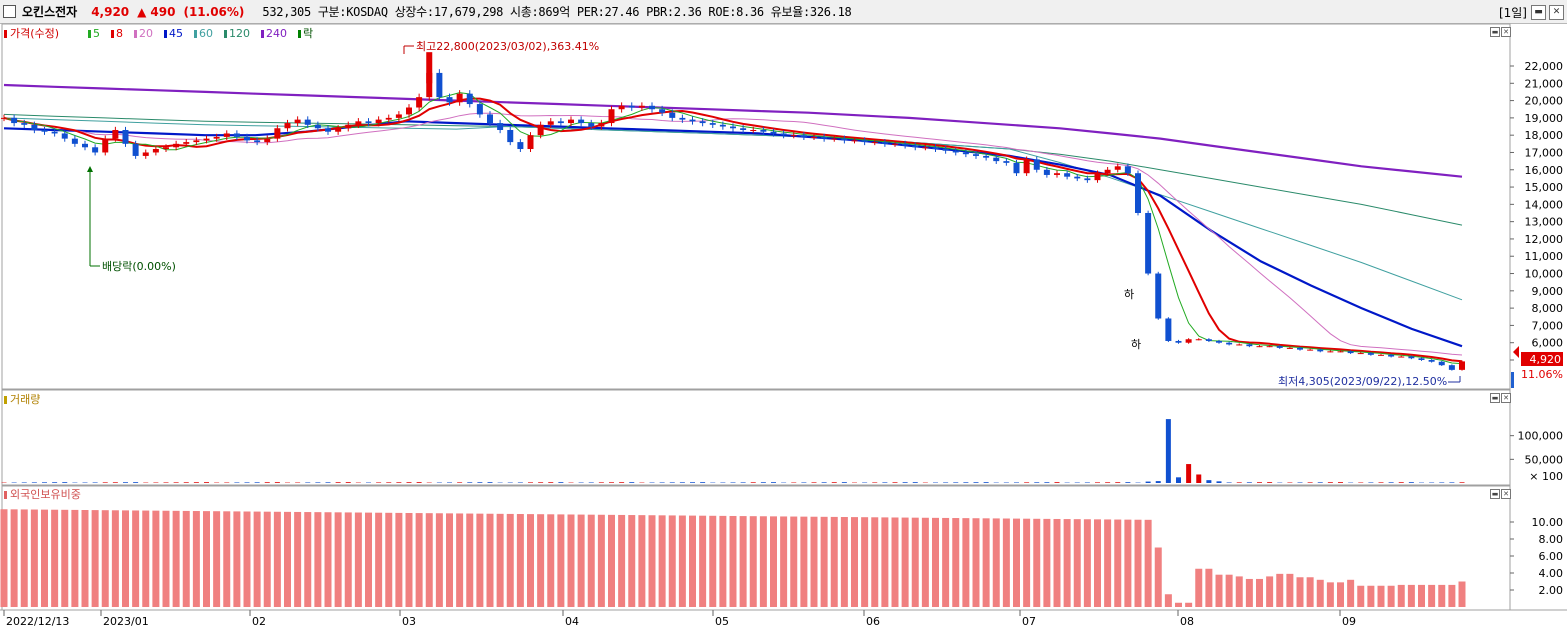 This screenshot has height=630, width=1567. Describe the element at coordinates (1506, 398) in the screenshot. I see `volume-panel-close-button: ✕` at that location.